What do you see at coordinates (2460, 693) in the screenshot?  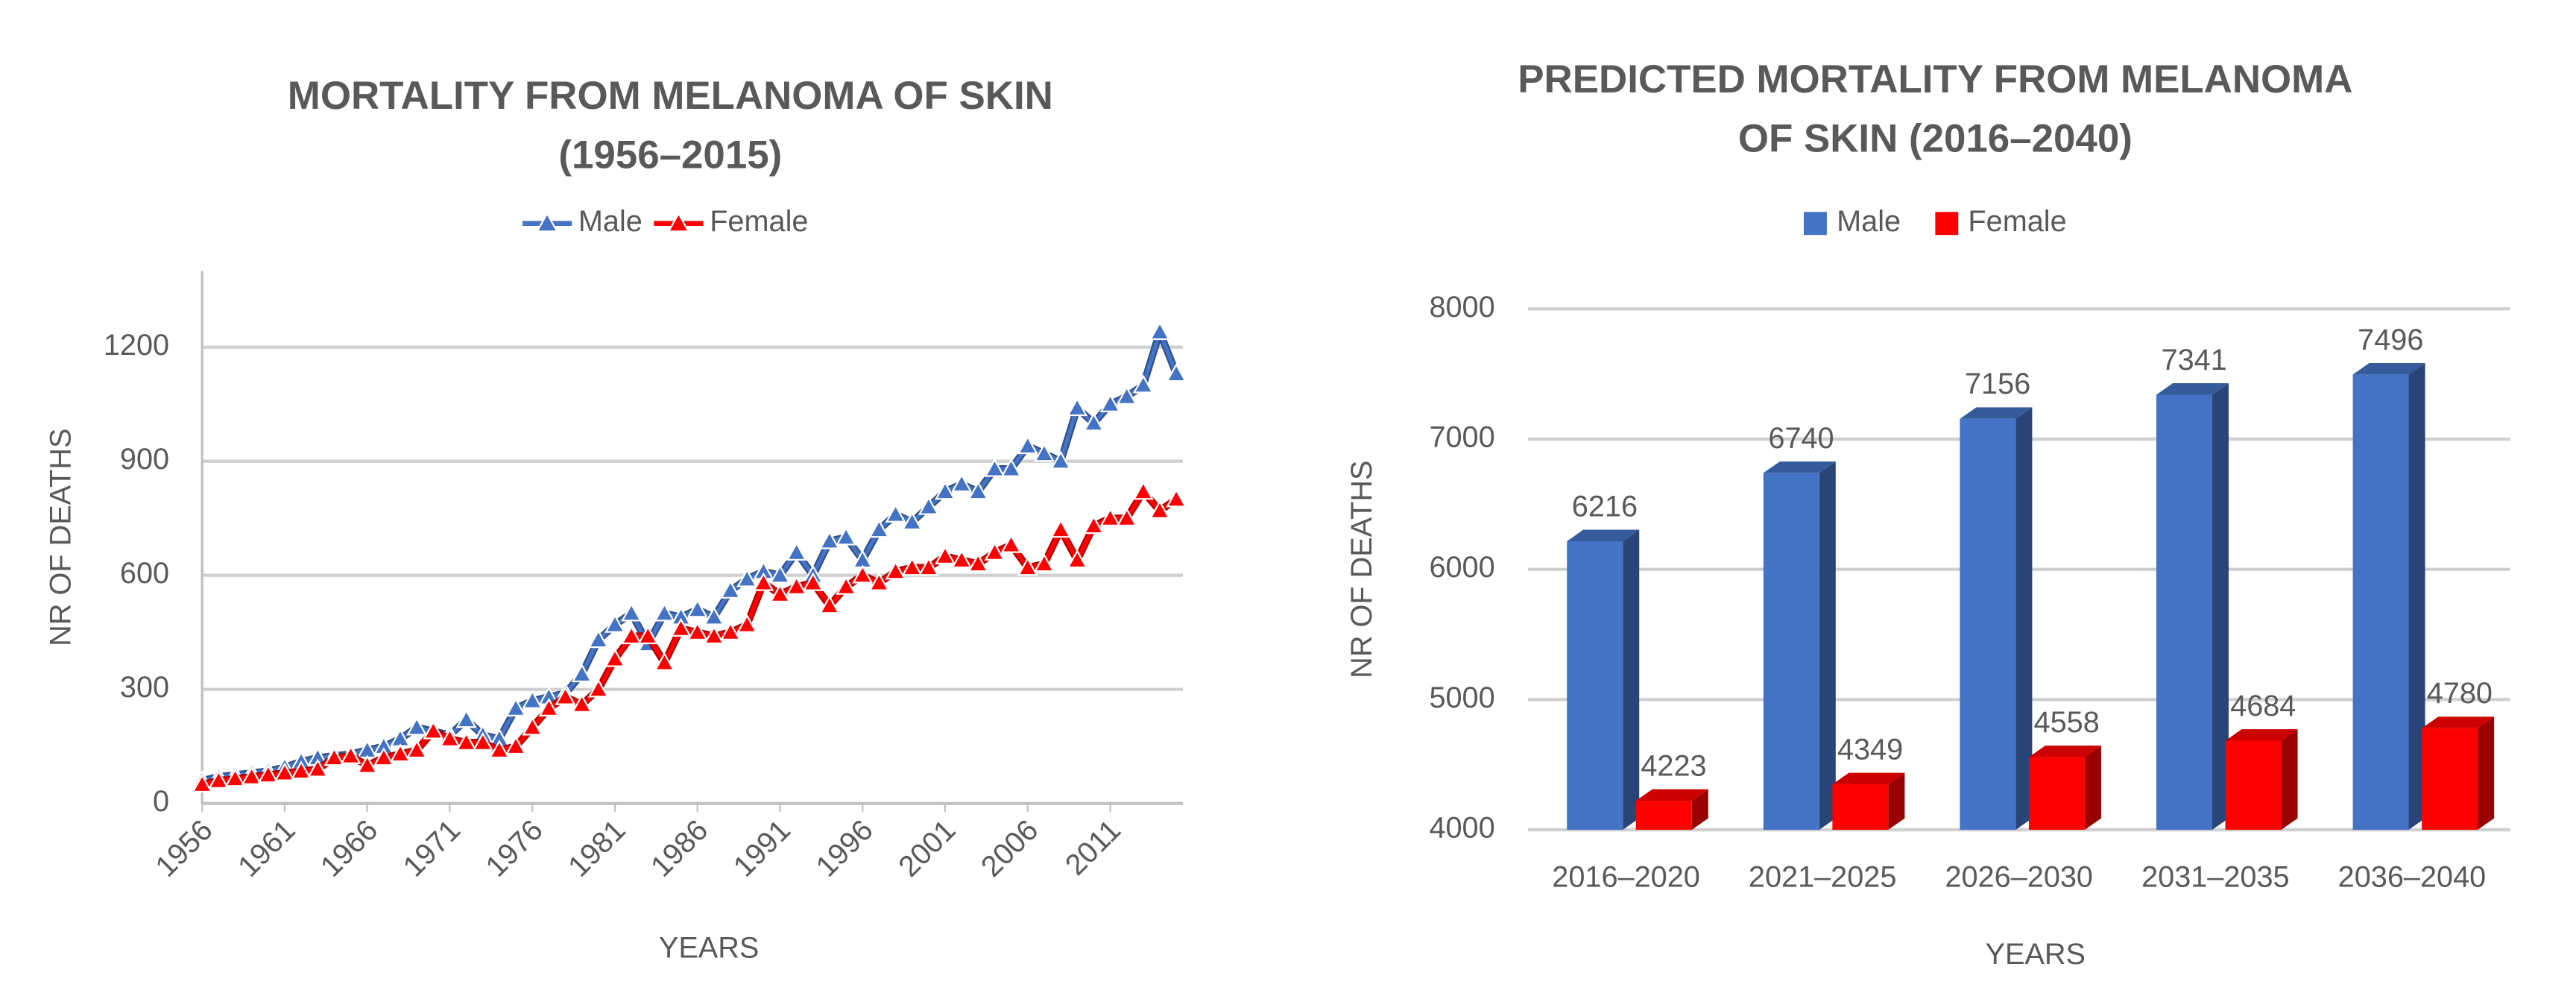 I see `data-label: 4780` at bounding box center [2460, 693].